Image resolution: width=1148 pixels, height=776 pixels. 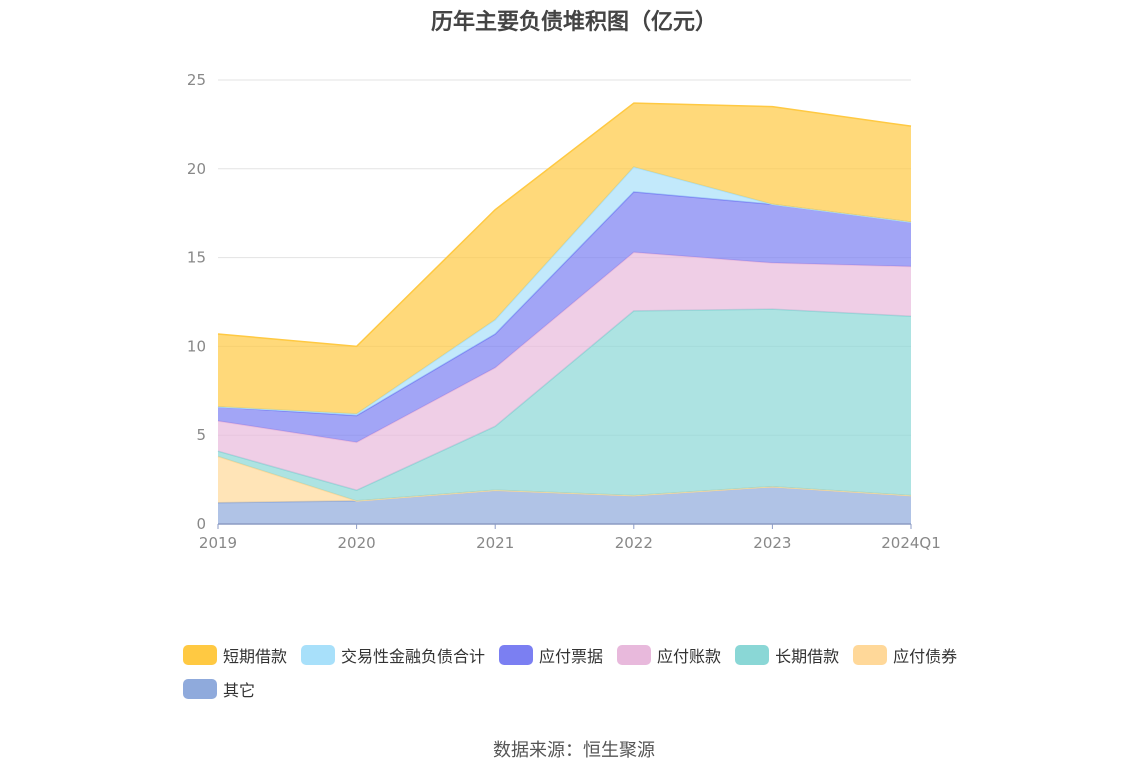 I want to click on legend-item: 交易性金融负债合计, so click(x=393, y=655).